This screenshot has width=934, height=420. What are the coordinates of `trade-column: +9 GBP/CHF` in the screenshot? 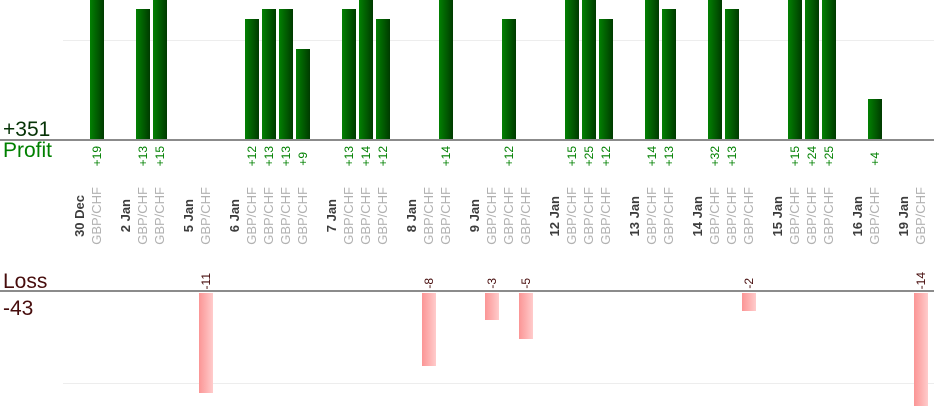 It's located at (303, 210).